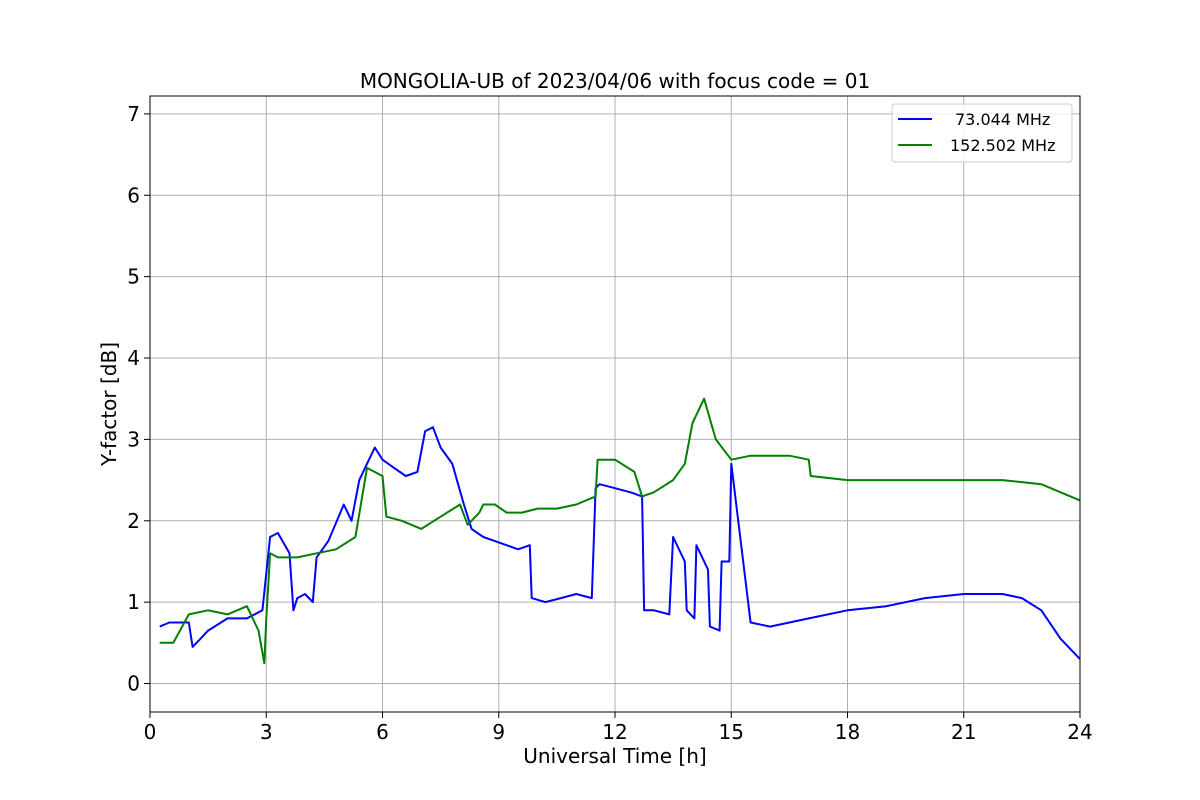 This screenshot has width=1200, height=800. I want to click on y-tick-label: 3, so click(133, 439).